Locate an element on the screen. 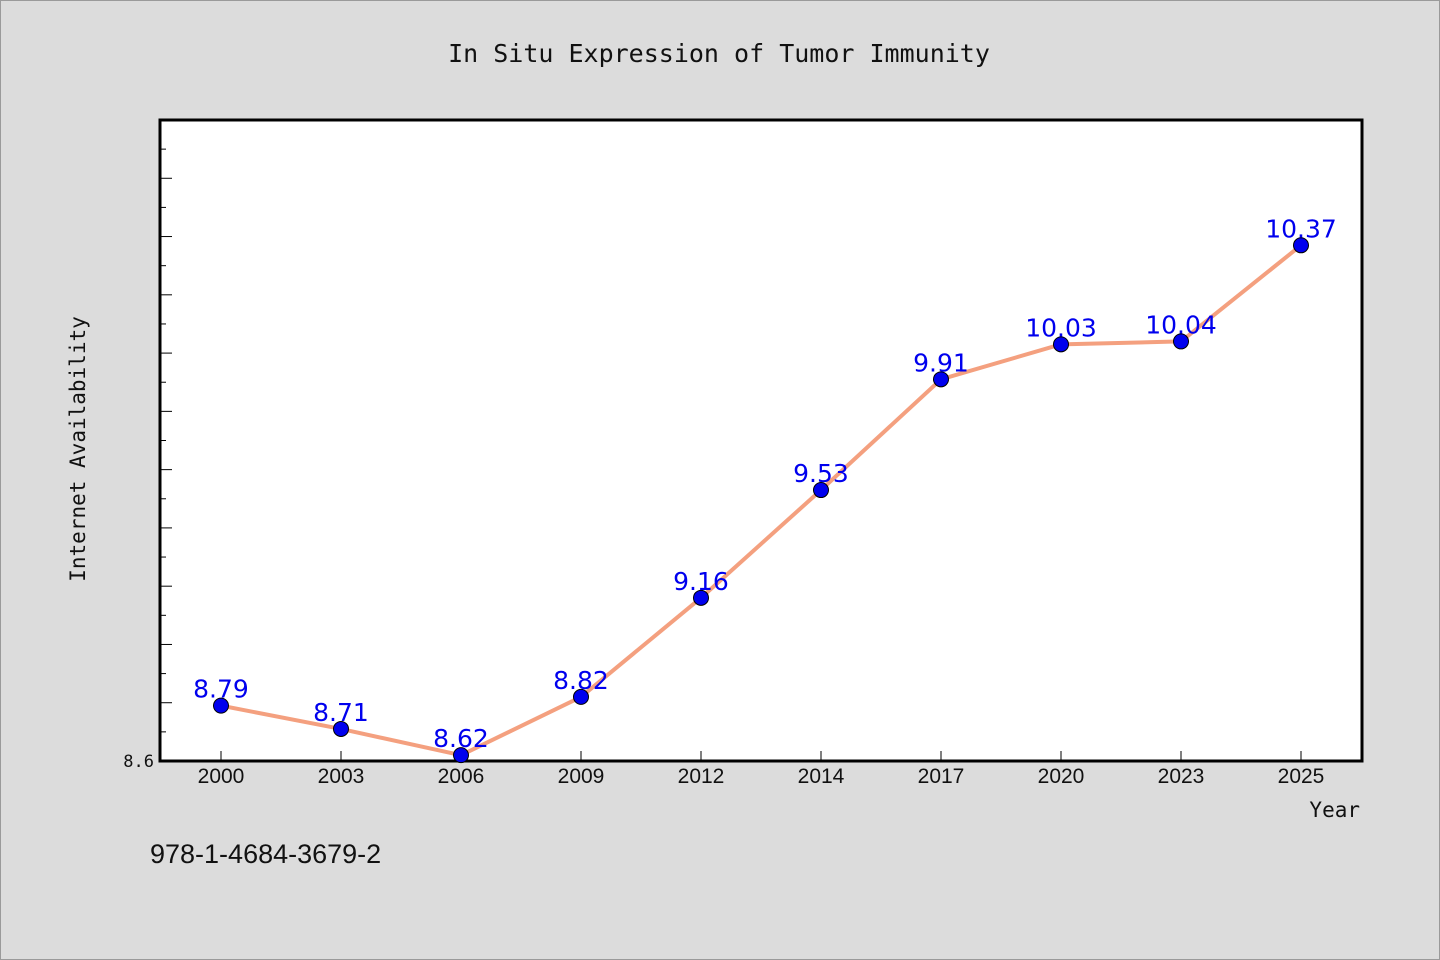  data-label: 9.53 is located at coordinates (821, 473).